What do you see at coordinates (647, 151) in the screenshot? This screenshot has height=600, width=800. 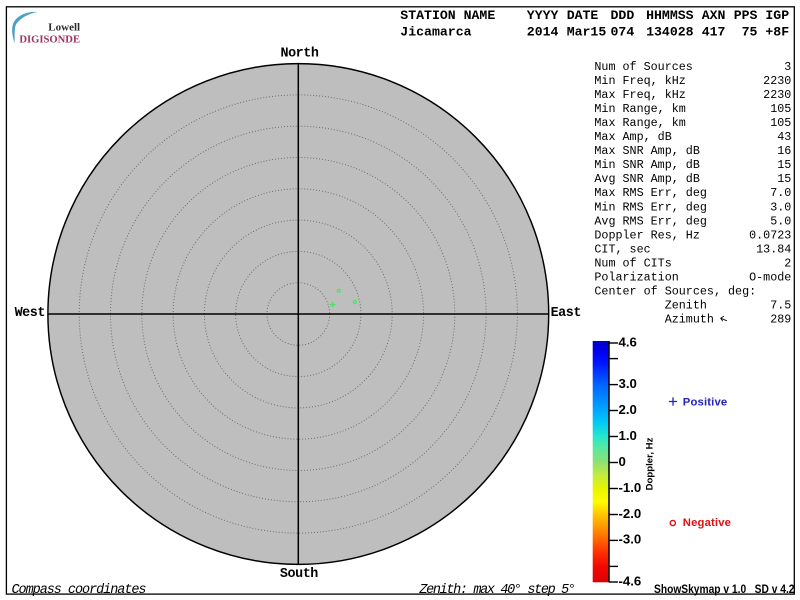 I see `svg-text: Max SNR Amp, dB` at bounding box center [647, 151].